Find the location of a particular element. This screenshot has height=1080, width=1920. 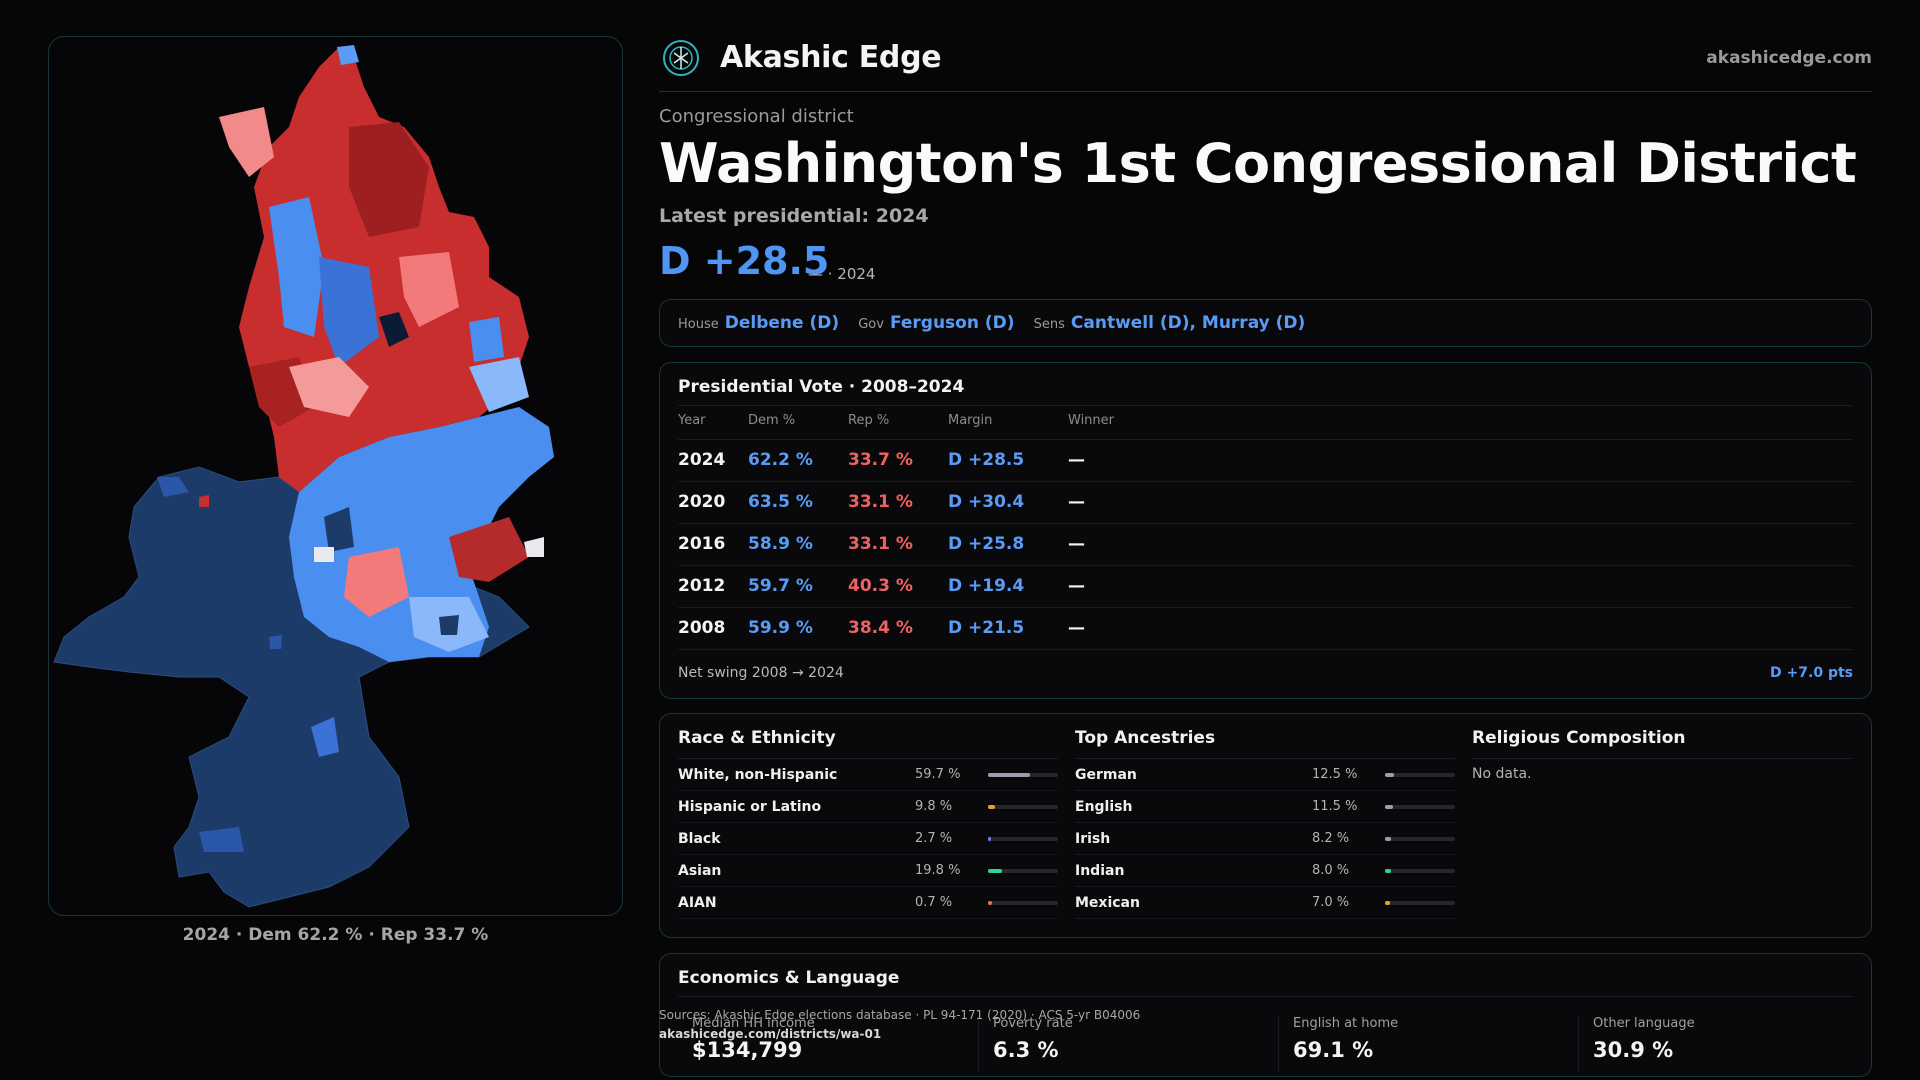

race-title-divider is located at coordinates (868, 758).